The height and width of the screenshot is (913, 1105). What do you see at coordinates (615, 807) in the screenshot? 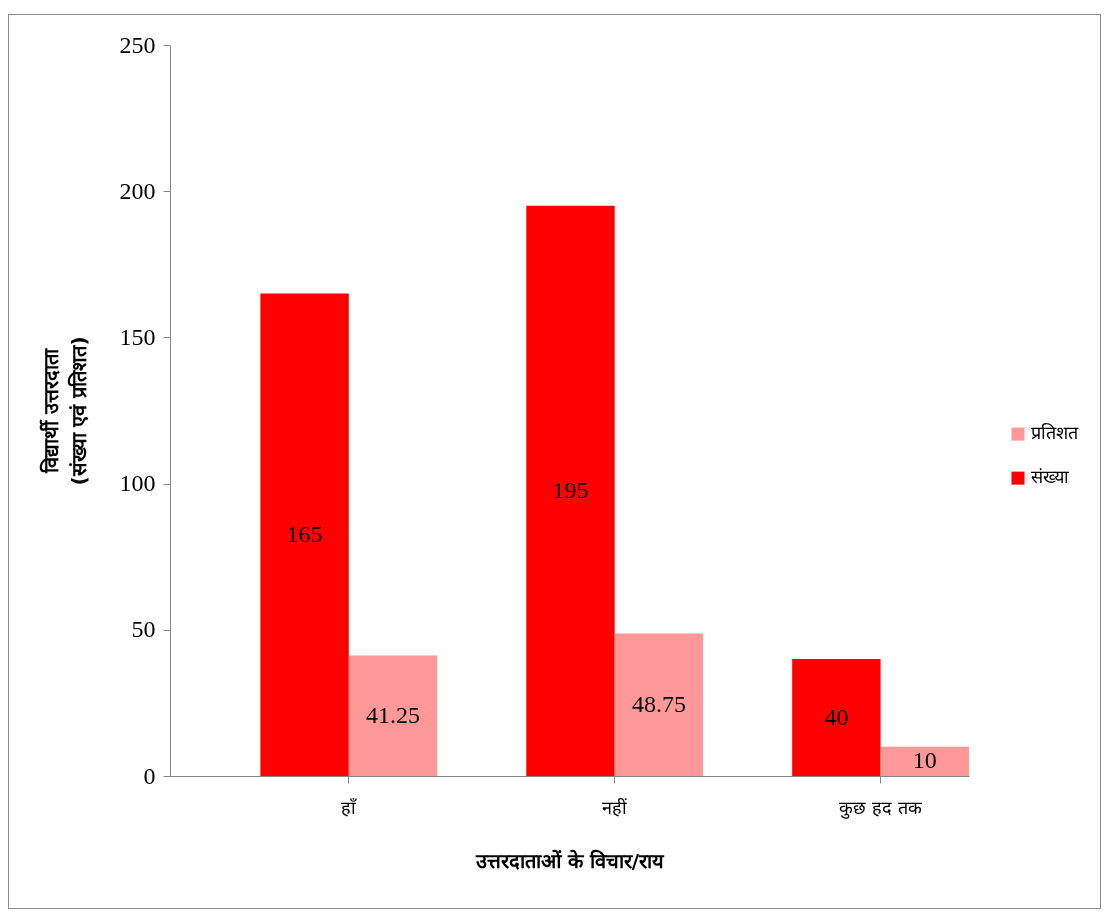
I see `x-tick-label: नहीं` at bounding box center [615, 807].